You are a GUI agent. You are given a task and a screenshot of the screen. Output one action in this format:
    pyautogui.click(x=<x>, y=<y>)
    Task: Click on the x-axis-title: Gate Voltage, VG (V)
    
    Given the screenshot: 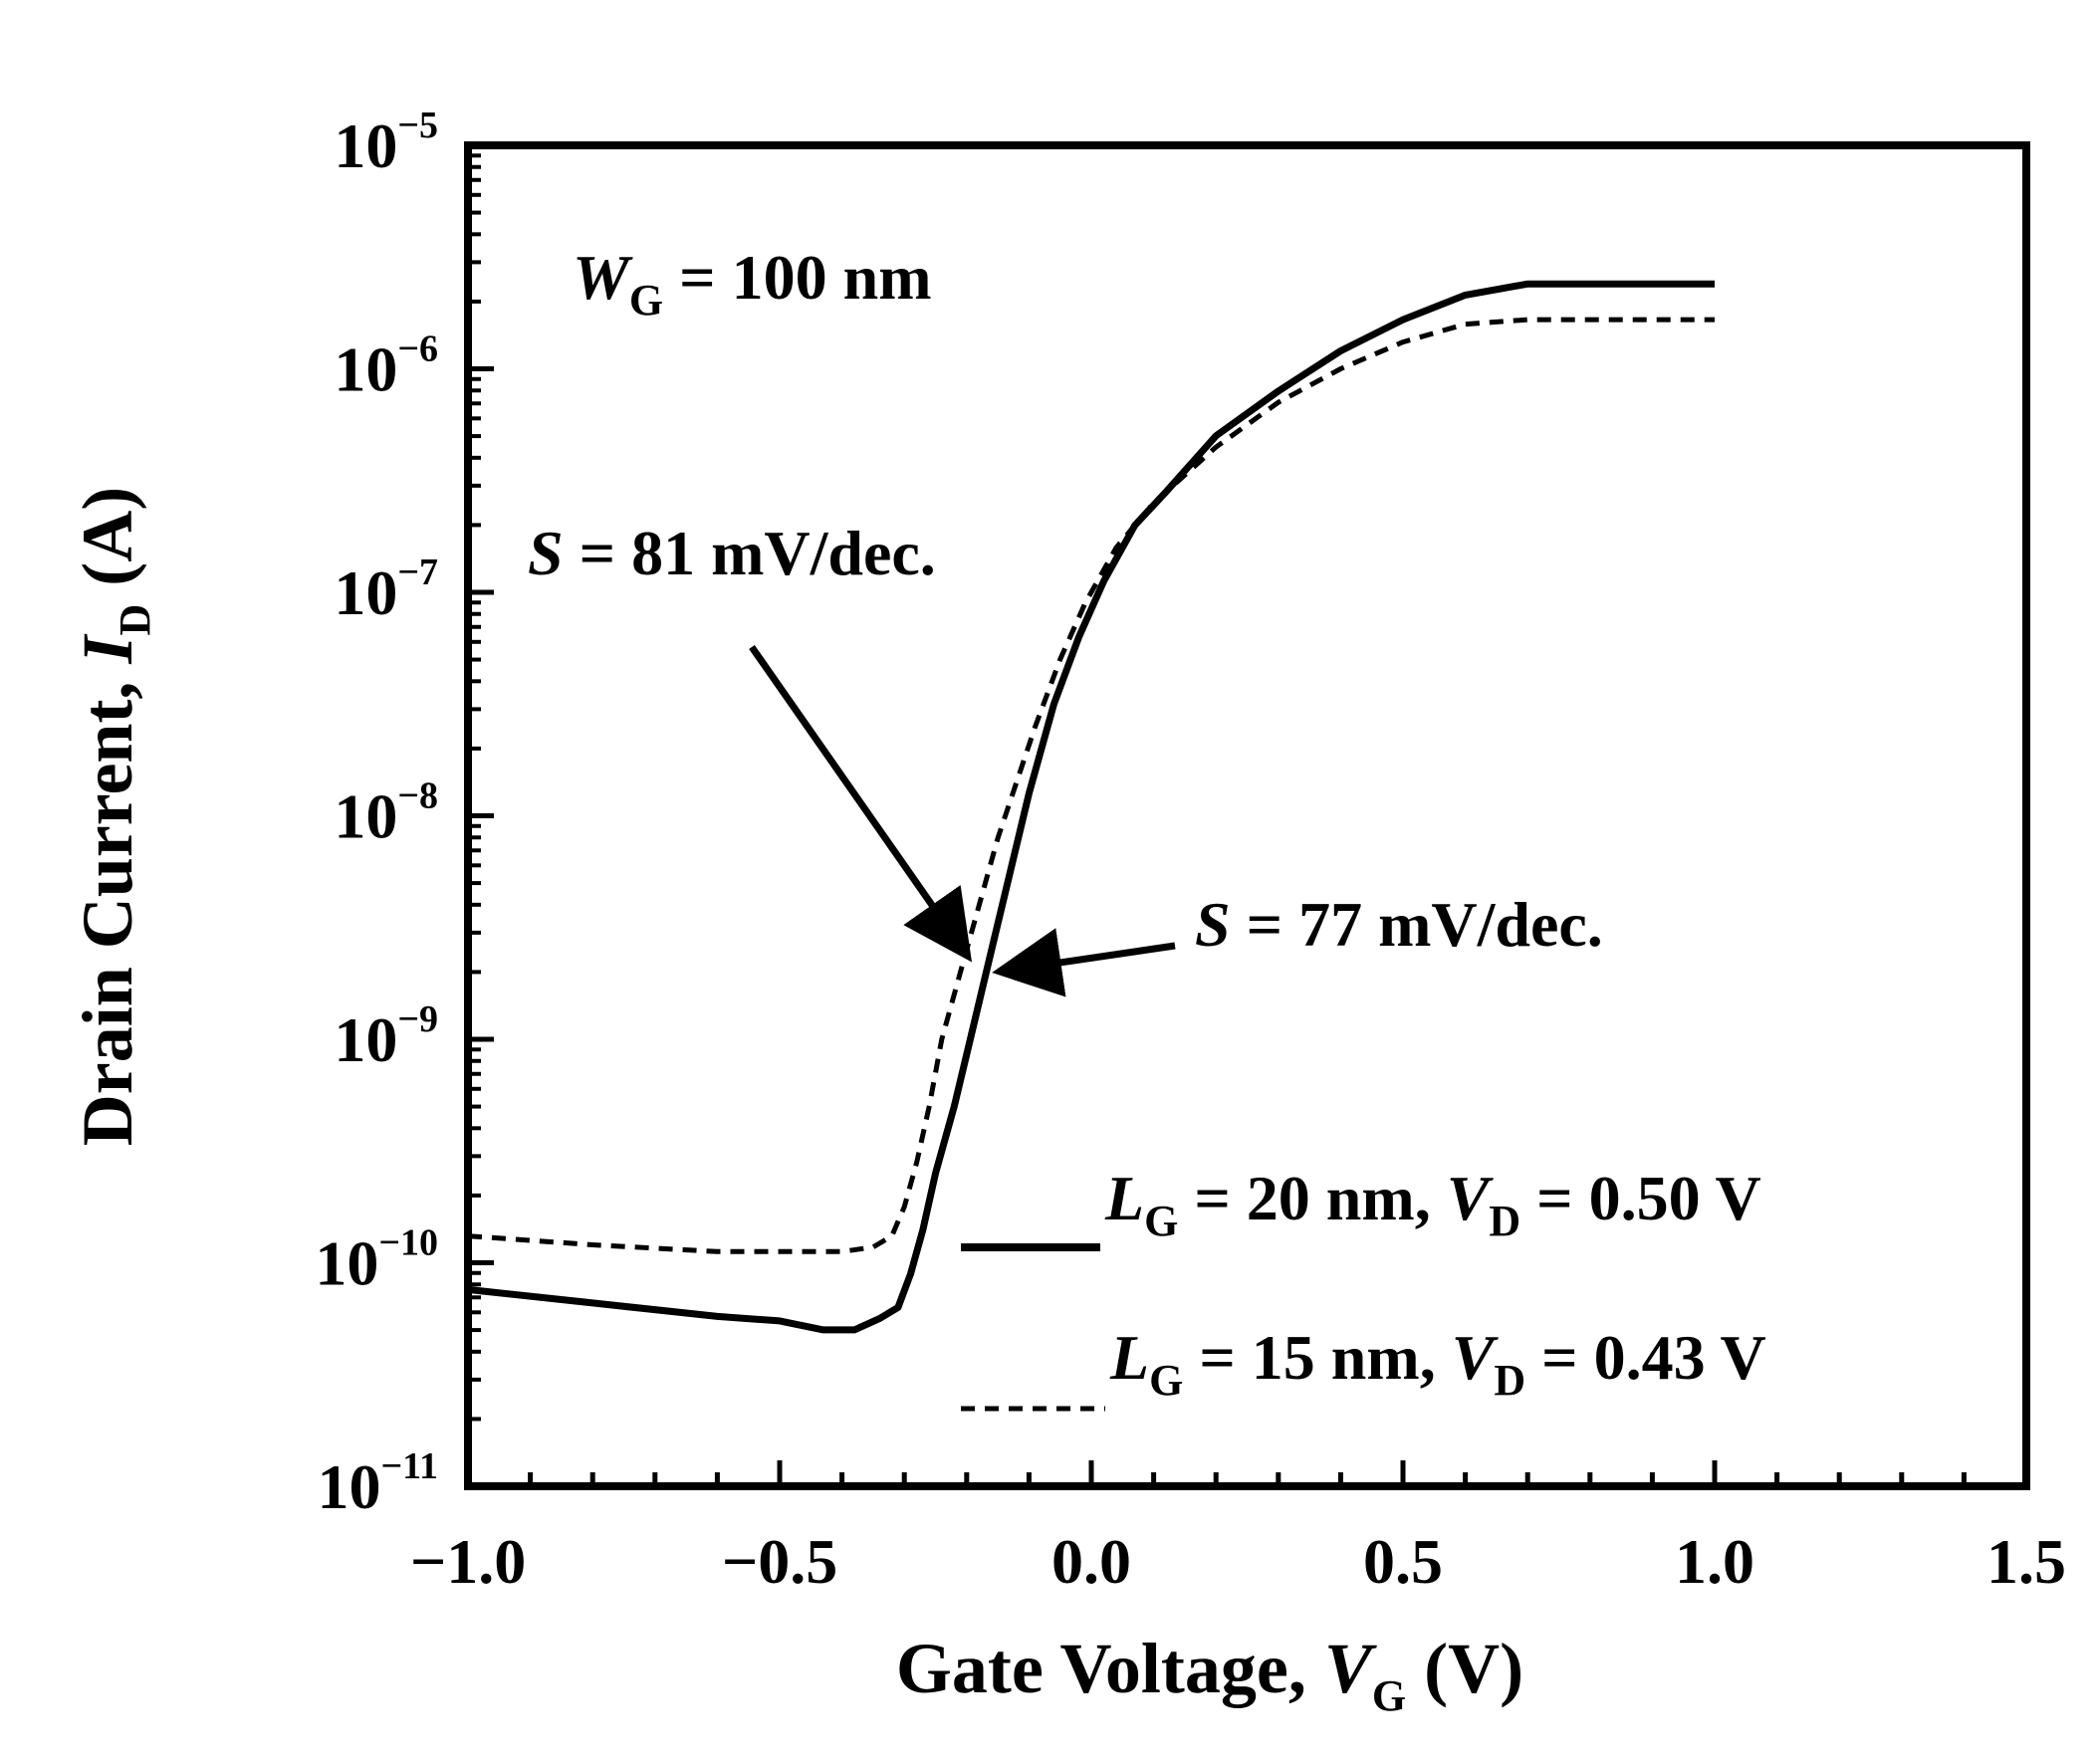 What is the action you would take?
    pyautogui.click(x=1209, y=1674)
    